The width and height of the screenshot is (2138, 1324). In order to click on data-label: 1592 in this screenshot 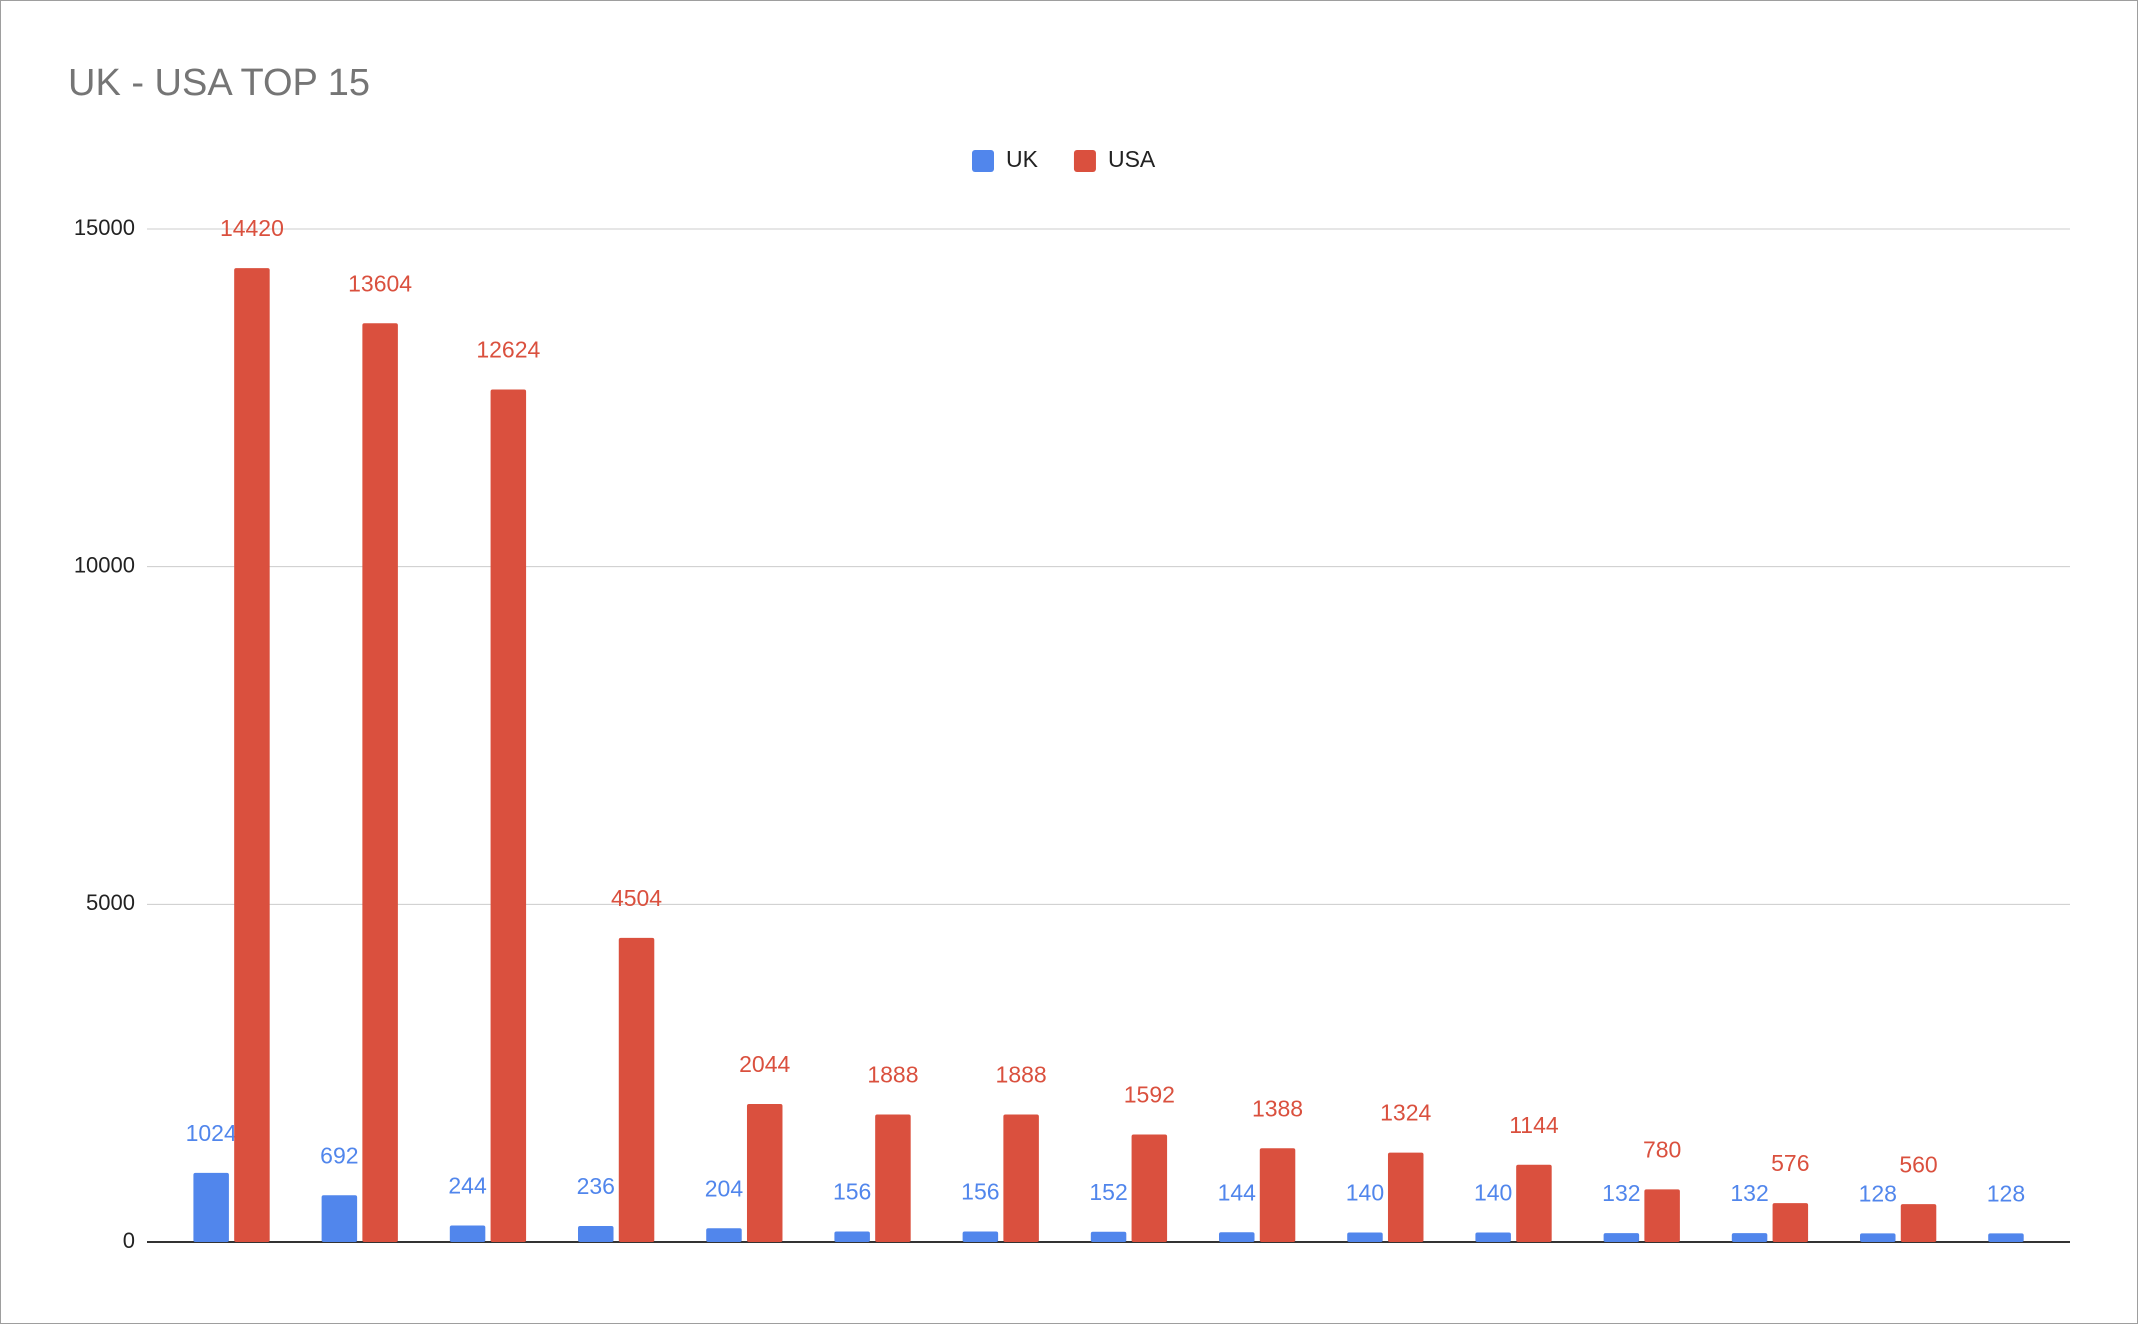, I will do `click(1149, 1095)`.